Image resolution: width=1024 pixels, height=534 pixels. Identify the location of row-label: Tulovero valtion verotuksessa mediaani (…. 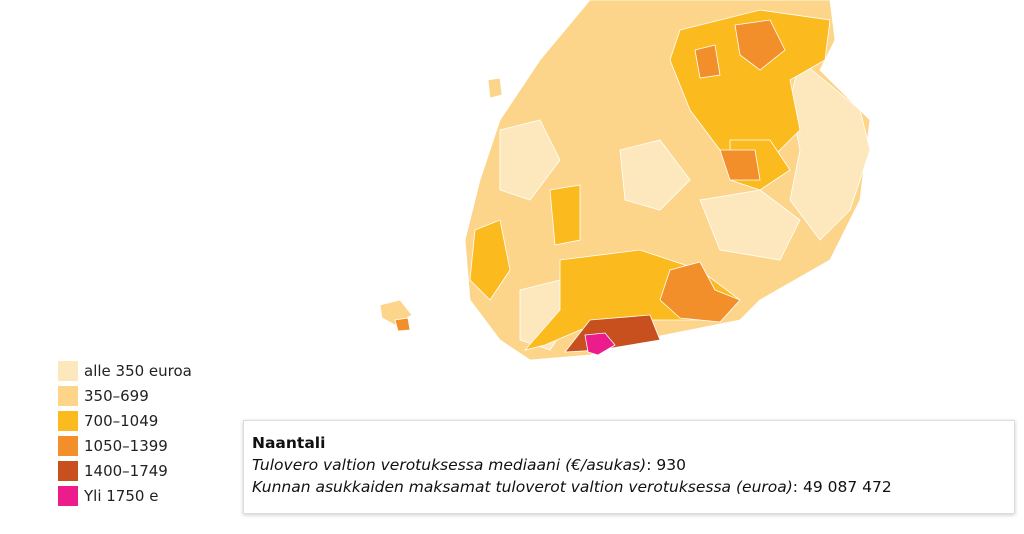
(449, 465).